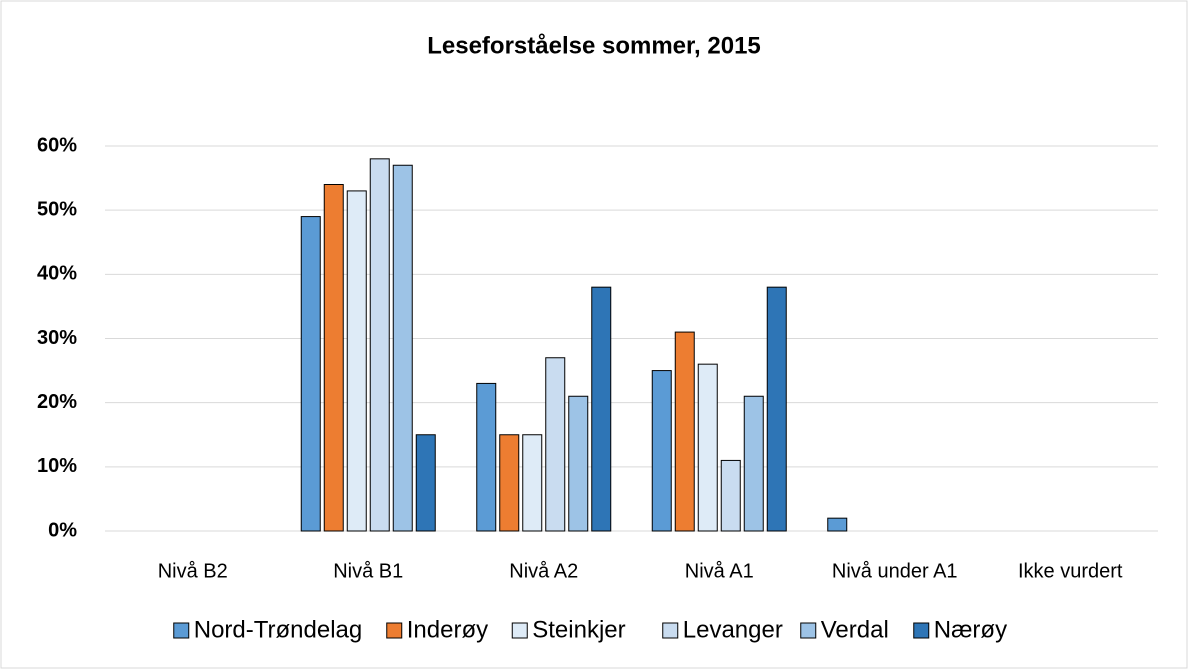 This screenshot has width=1188, height=669. What do you see at coordinates (193, 571) in the screenshot?
I see `x-tick-label: Nivå B2` at bounding box center [193, 571].